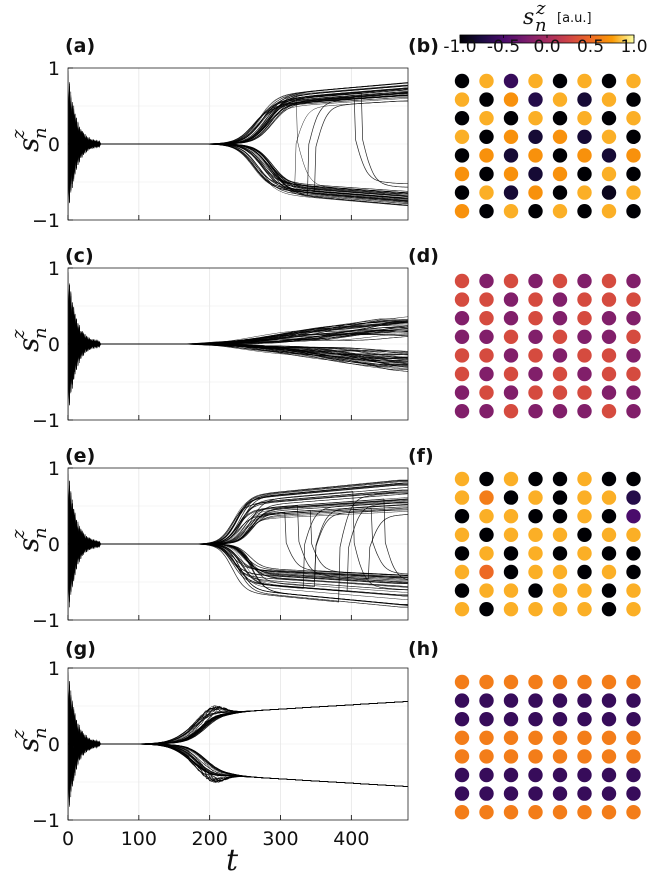 This screenshot has height=877, width=658. Describe the element at coordinates (528, 17) in the screenshot. I see `colorbar-title: s` at that location.